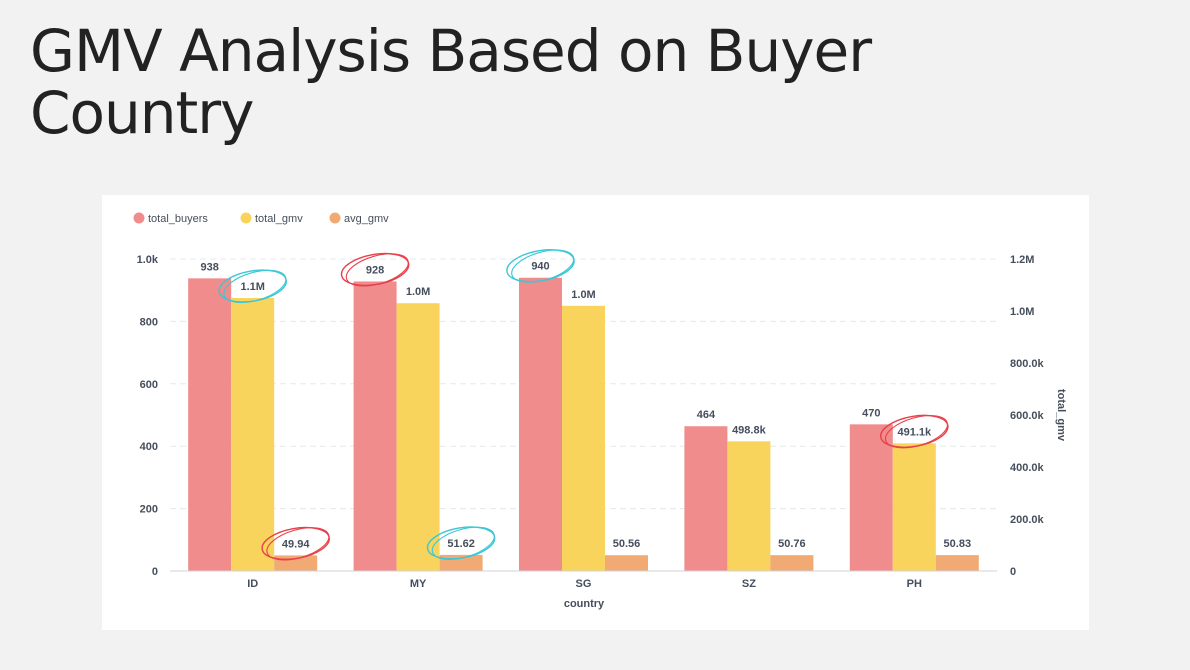  Describe the element at coordinates (749, 430) in the screenshot. I see `data-label-total_gmv: 498.8k` at that location.